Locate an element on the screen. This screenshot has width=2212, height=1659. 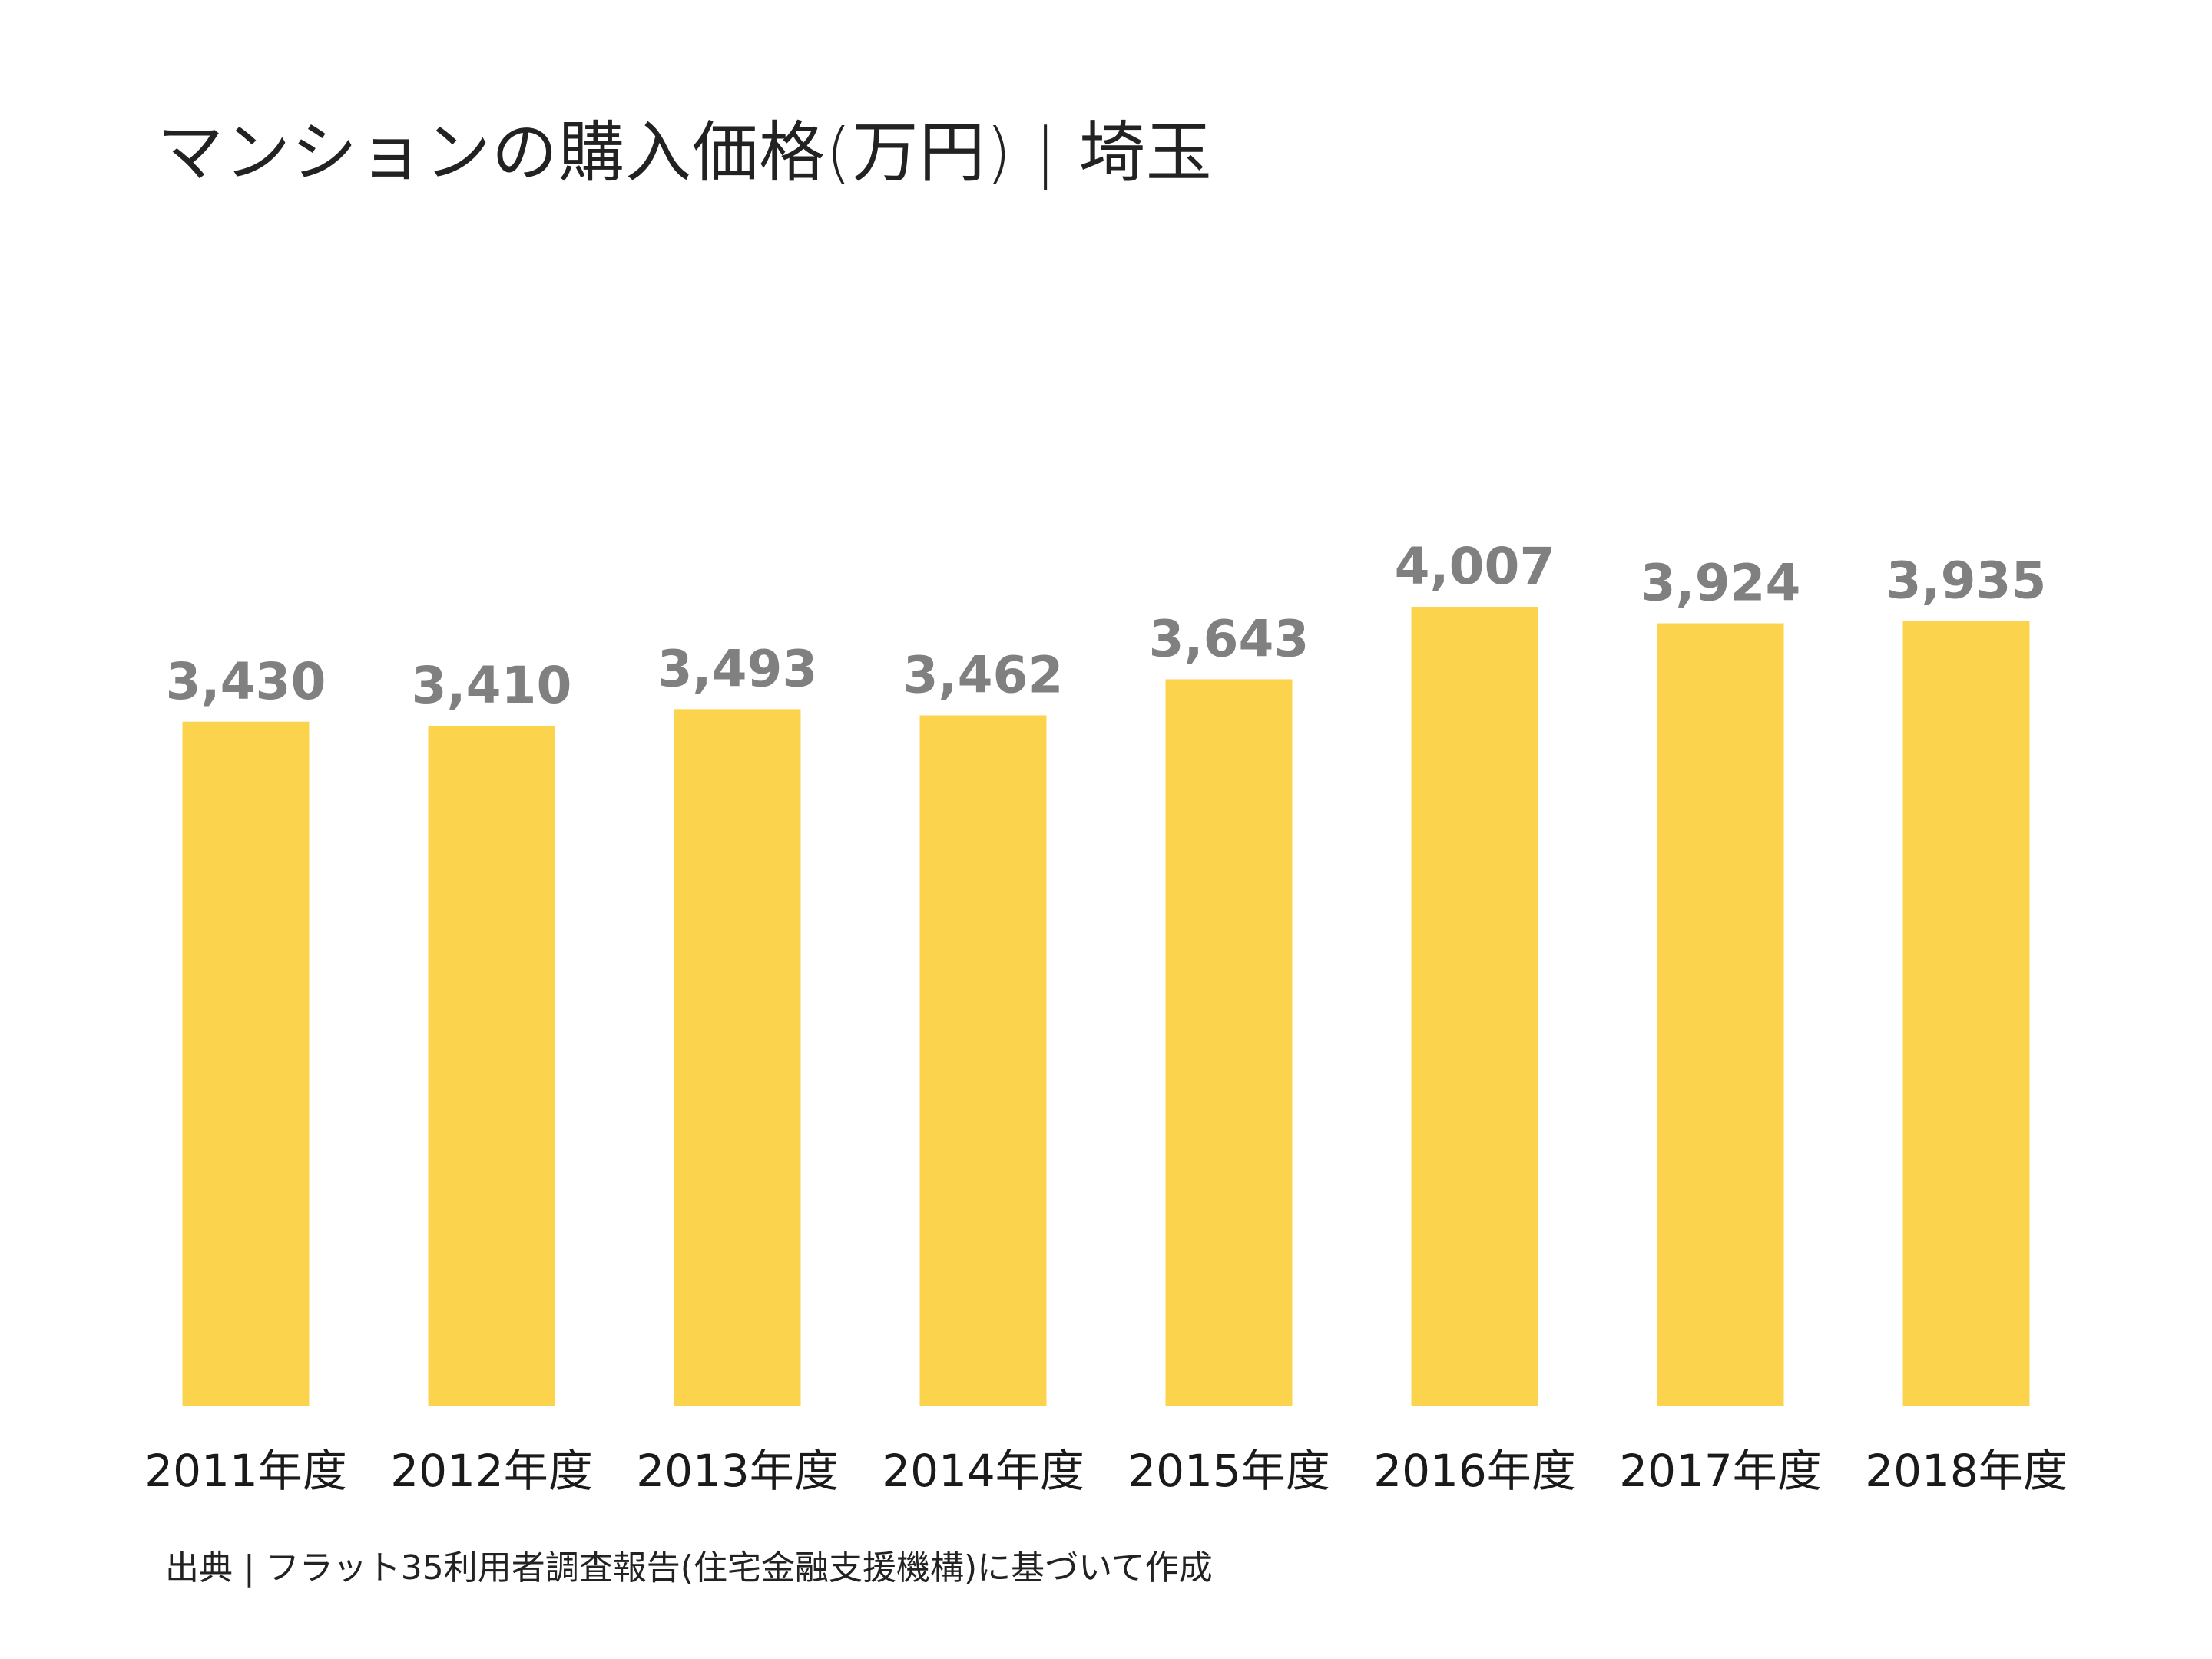
value-label: 3,462 is located at coordinates (983, 674).